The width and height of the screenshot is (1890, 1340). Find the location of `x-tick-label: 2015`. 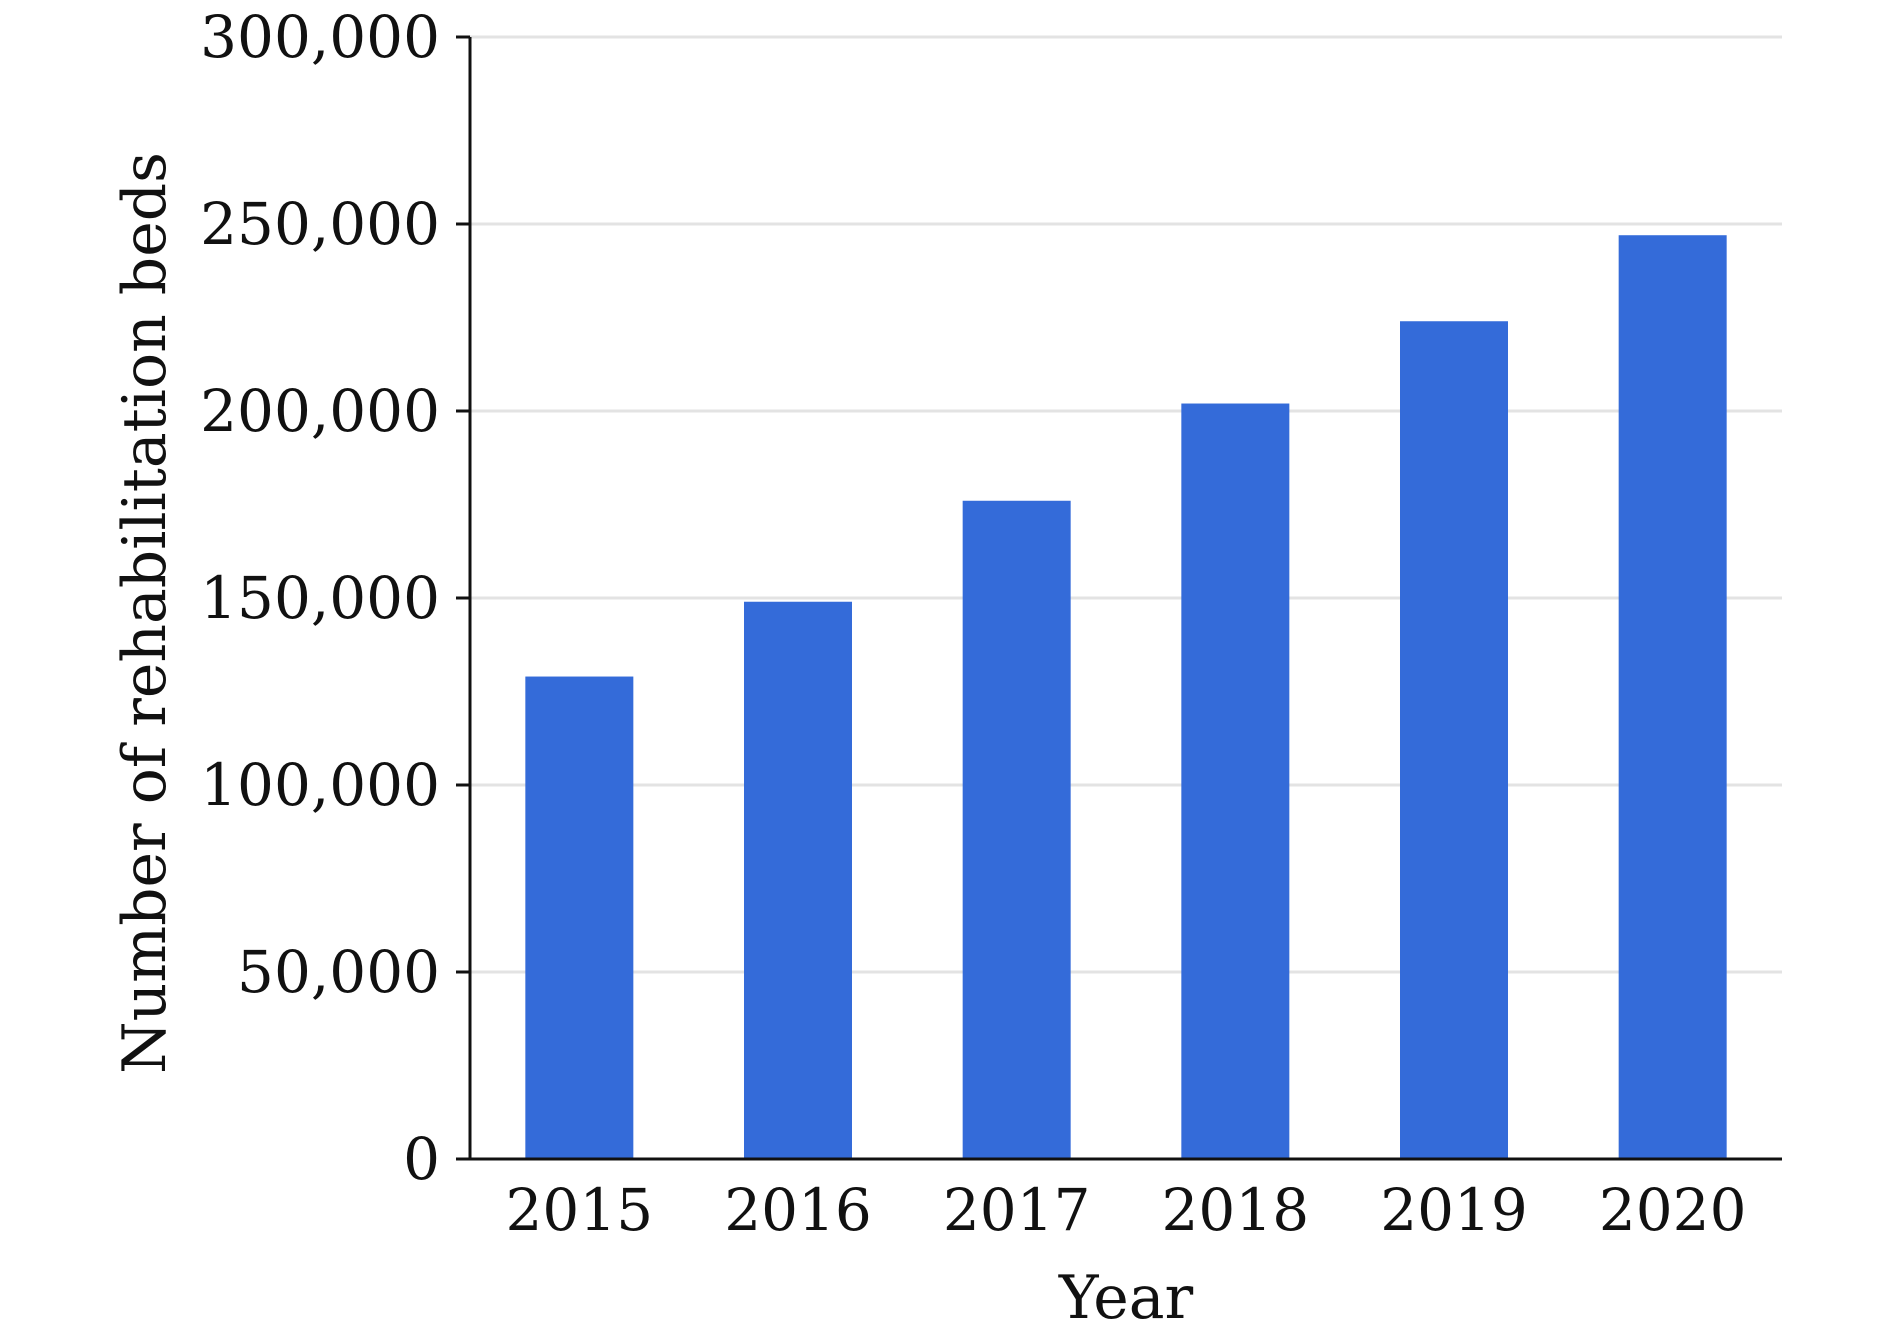

x-tick-label: 2015 is located at coordinates (580, 1210).